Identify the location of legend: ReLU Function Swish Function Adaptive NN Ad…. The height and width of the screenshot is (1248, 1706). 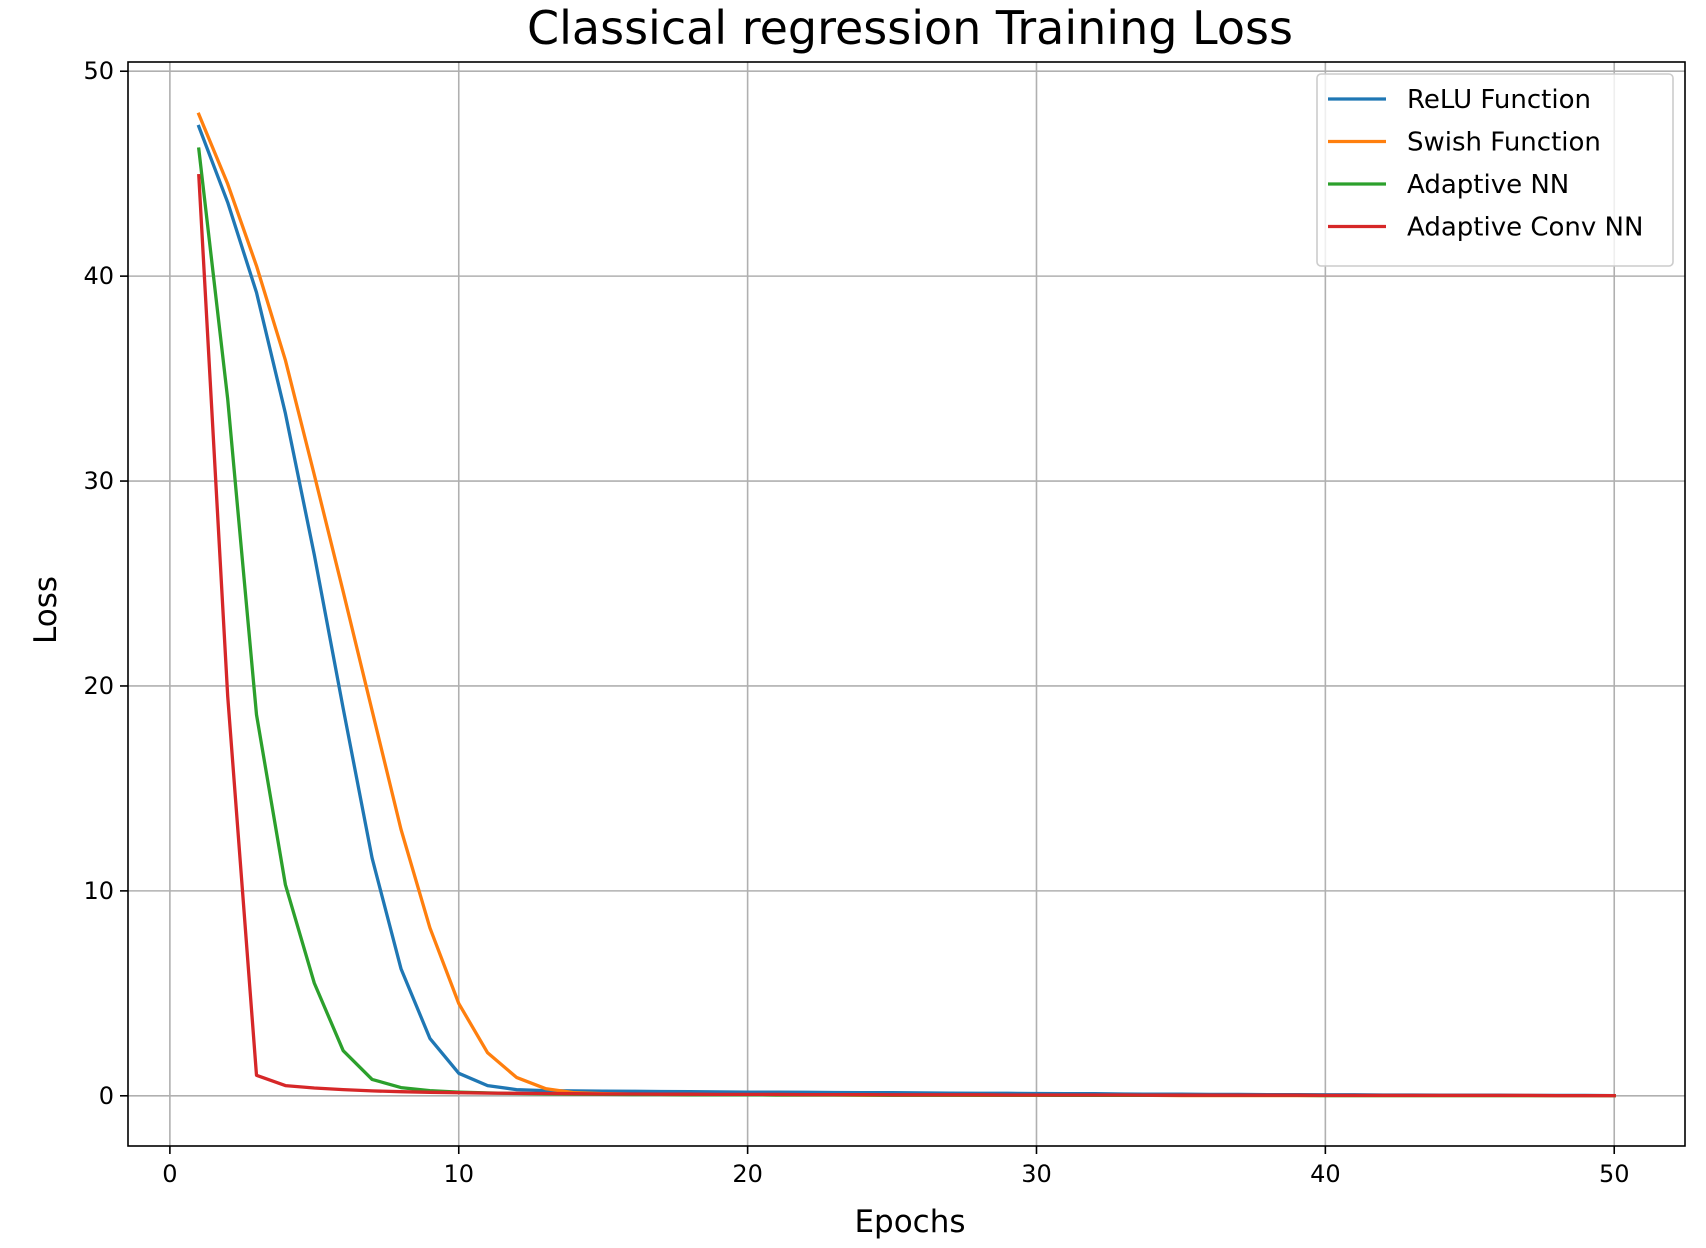
(1495, 170).